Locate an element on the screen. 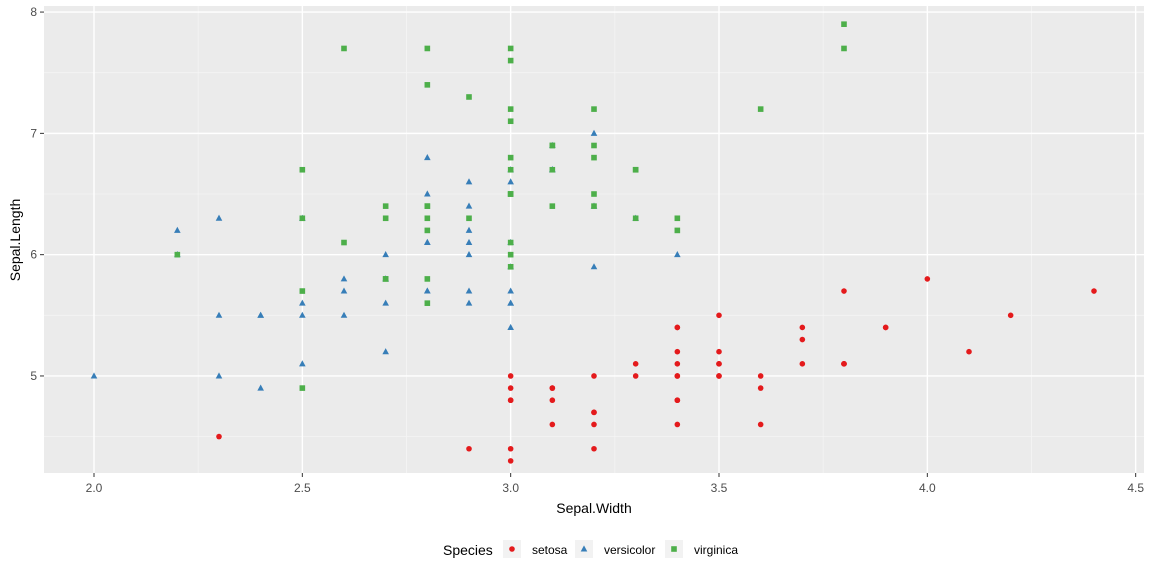 This screenshot has width=1152, height=576. x-tick-label-2: 3.0 is located at coordinates (510, 488).